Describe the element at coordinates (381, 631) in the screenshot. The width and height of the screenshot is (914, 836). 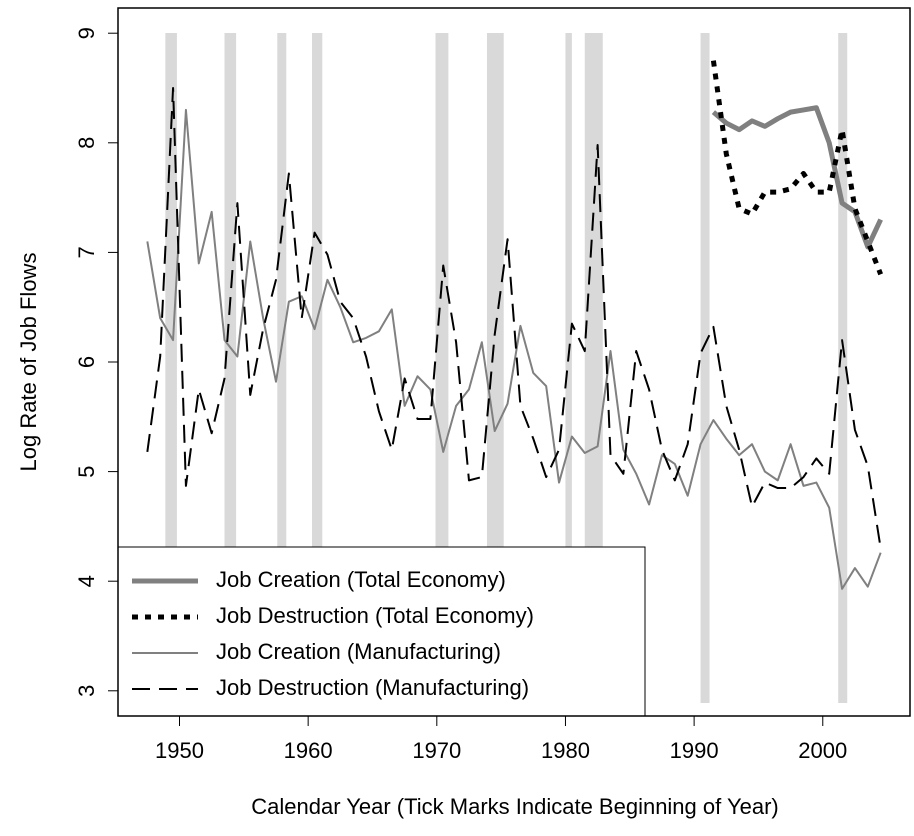
I see `legend-box` at that location.